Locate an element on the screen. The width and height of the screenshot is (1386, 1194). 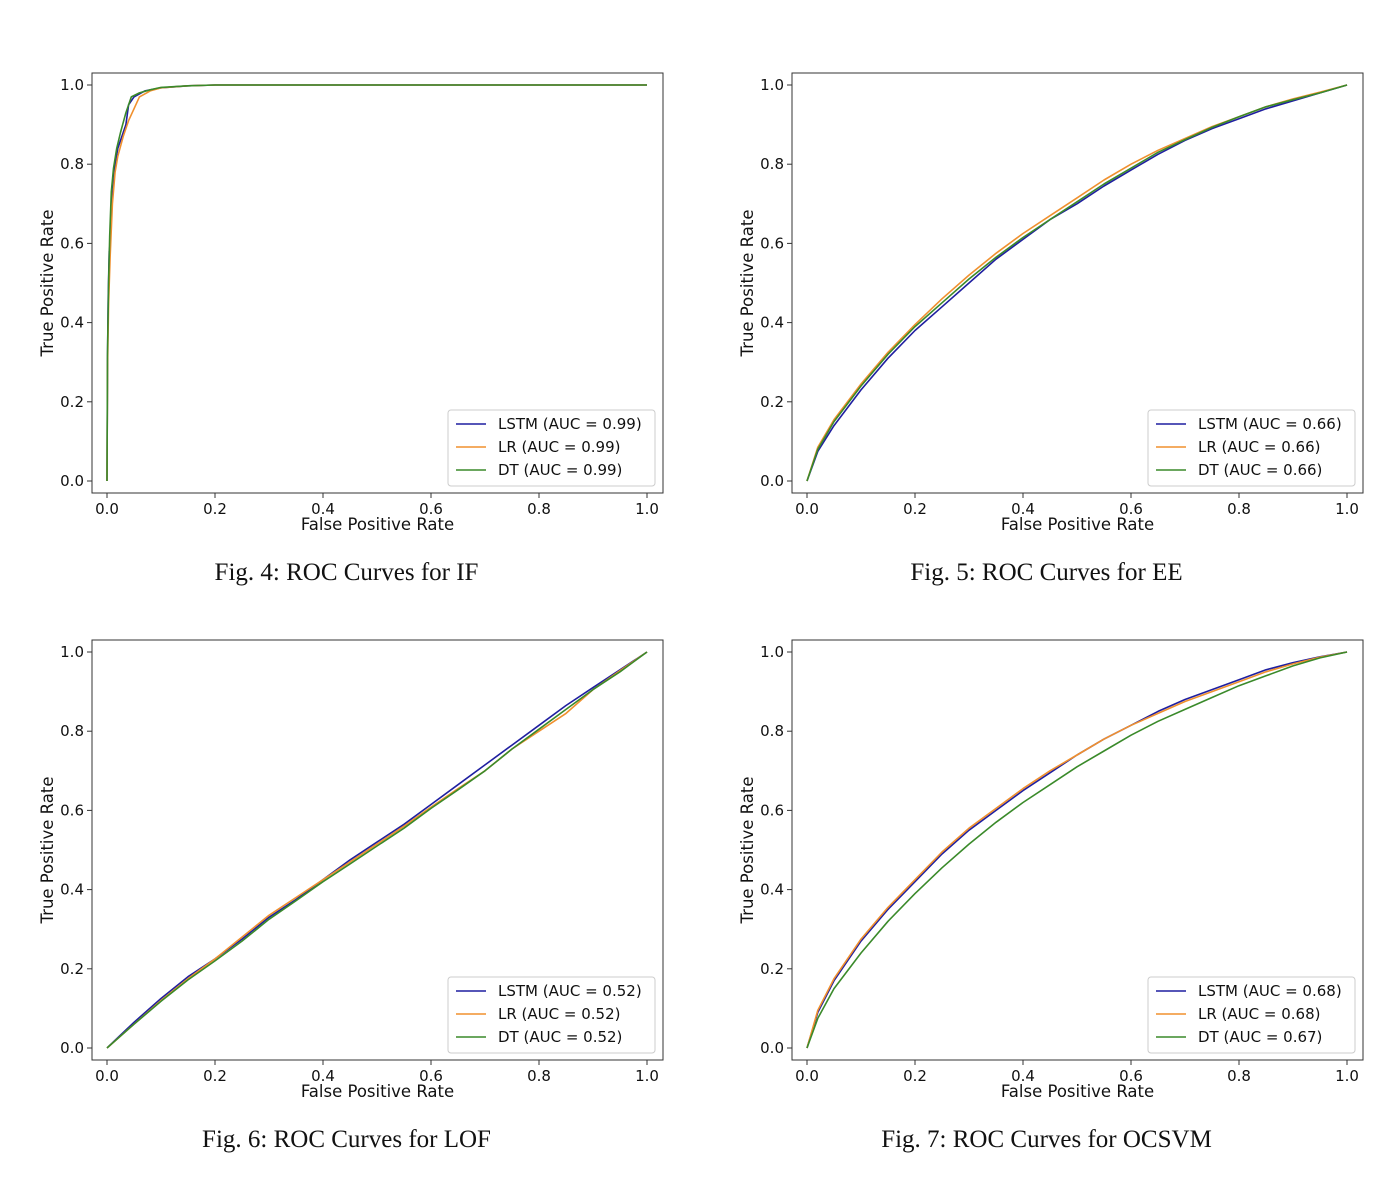
legend-label-dt: DT (AUC = 0.99) is located at coordinates (560, 470).